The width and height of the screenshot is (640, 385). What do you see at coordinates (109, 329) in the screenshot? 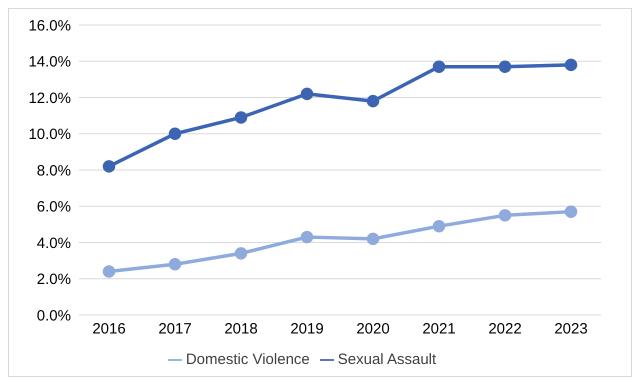
I see `x-tick-label: 2016` at bounding box center [109, 329].